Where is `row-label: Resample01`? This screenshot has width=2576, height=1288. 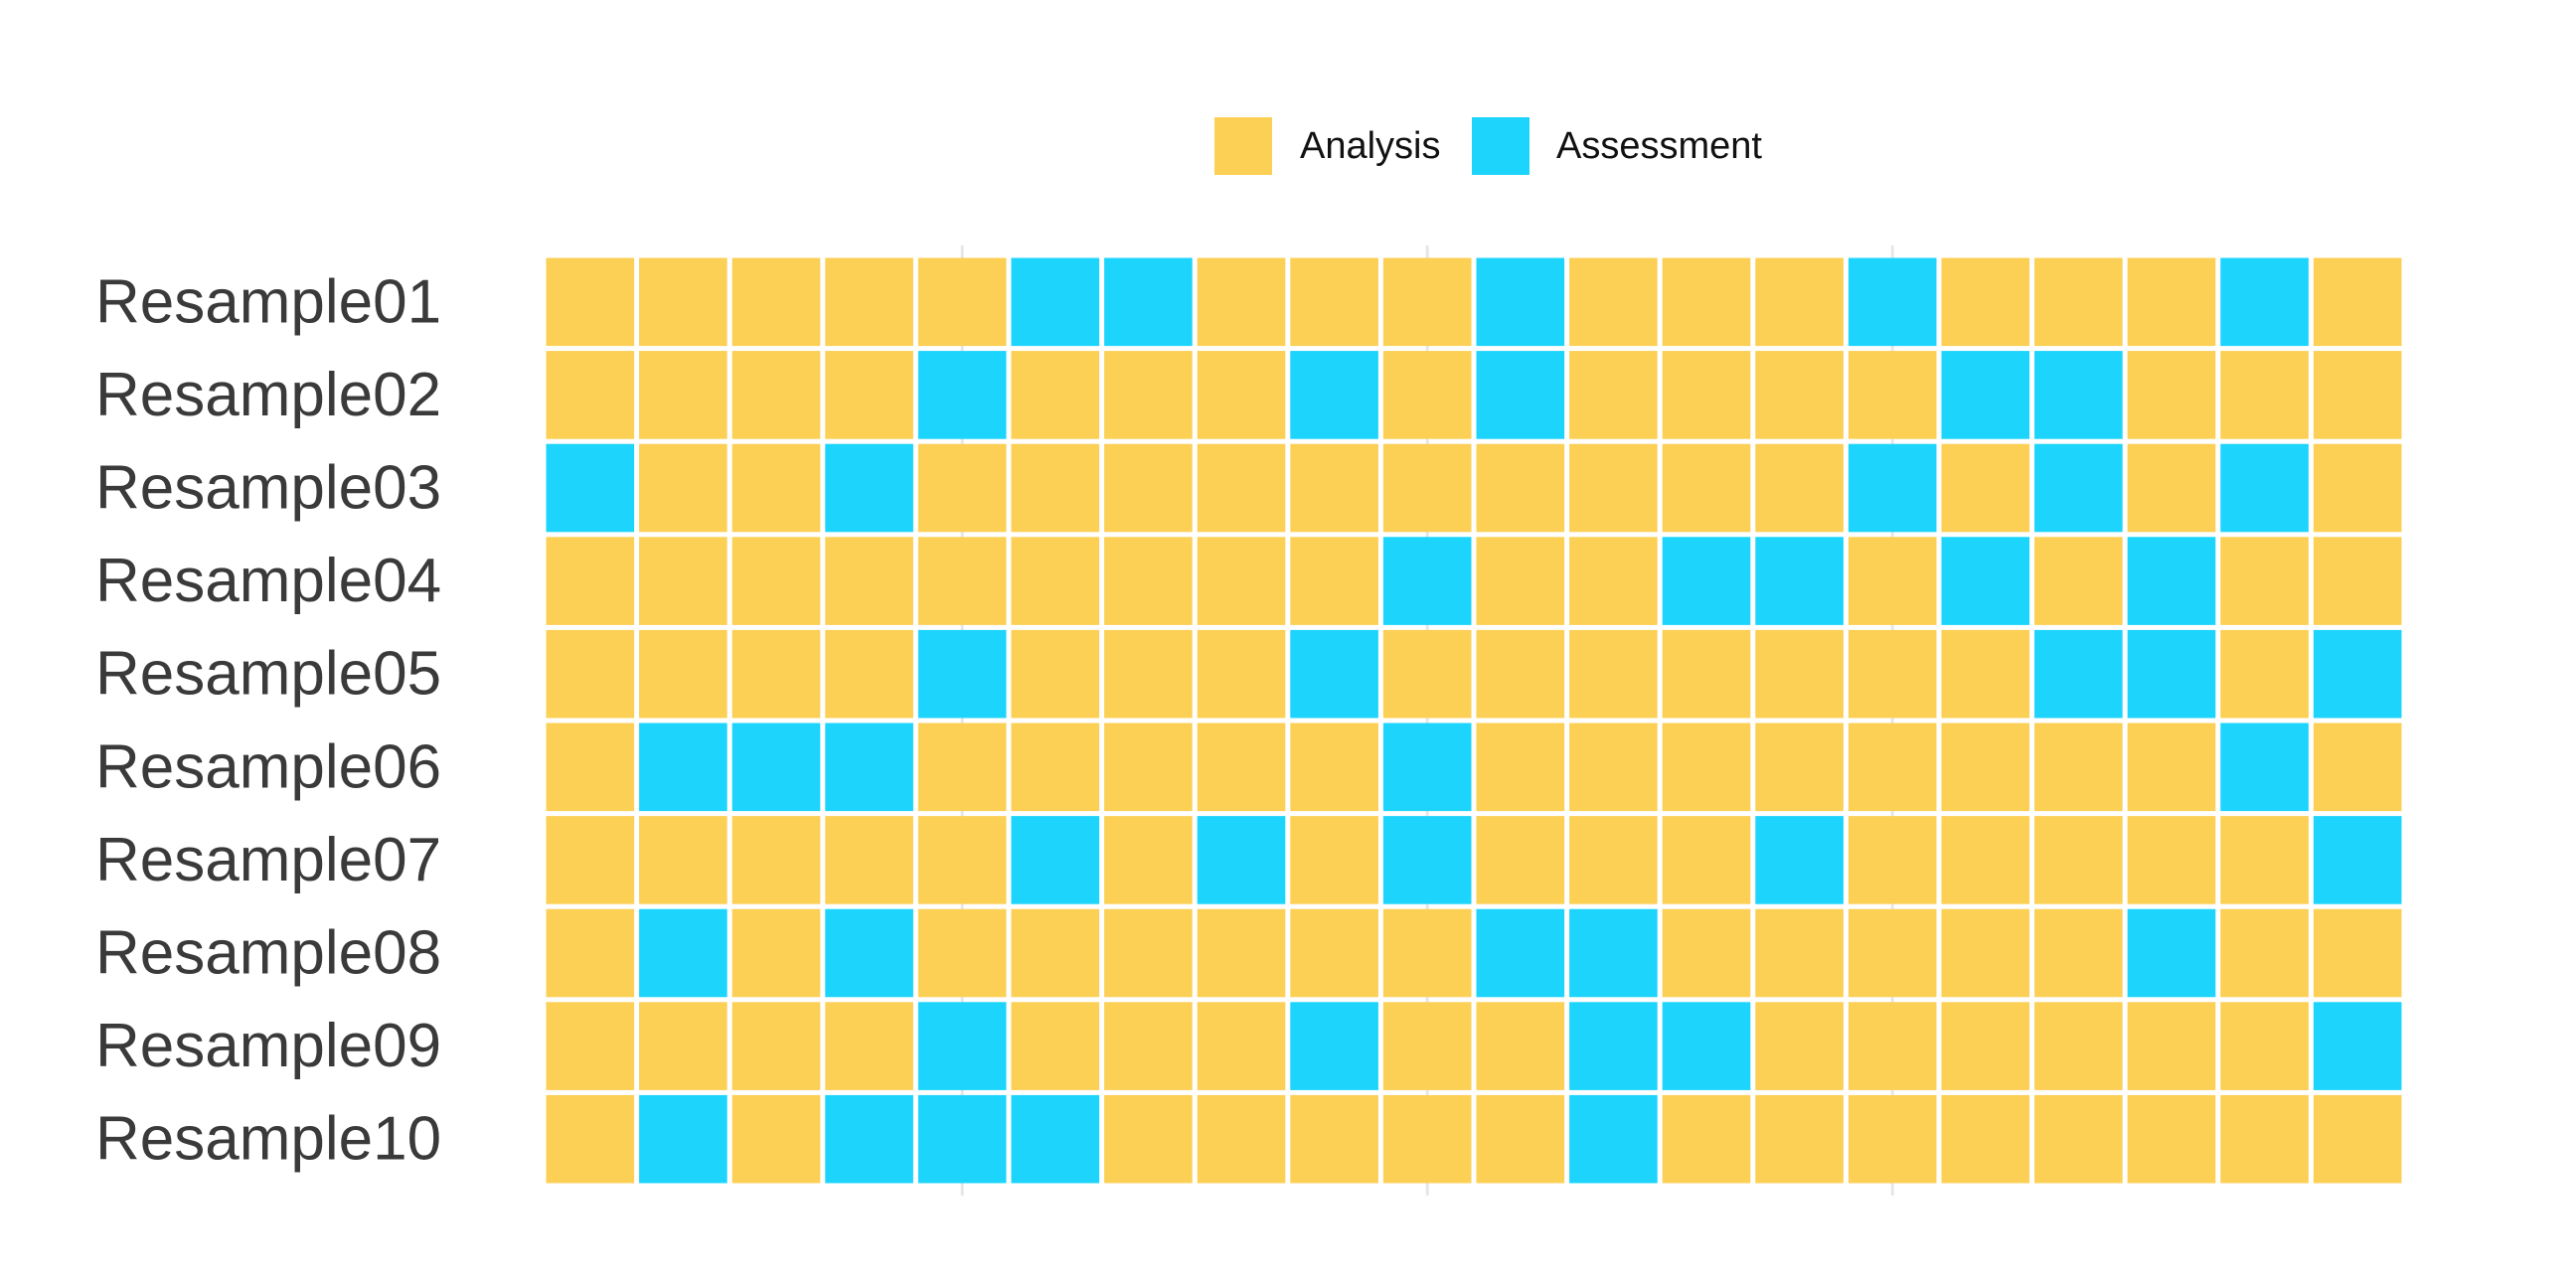 row-label: Resample01 is located at coordinates (268, 301).